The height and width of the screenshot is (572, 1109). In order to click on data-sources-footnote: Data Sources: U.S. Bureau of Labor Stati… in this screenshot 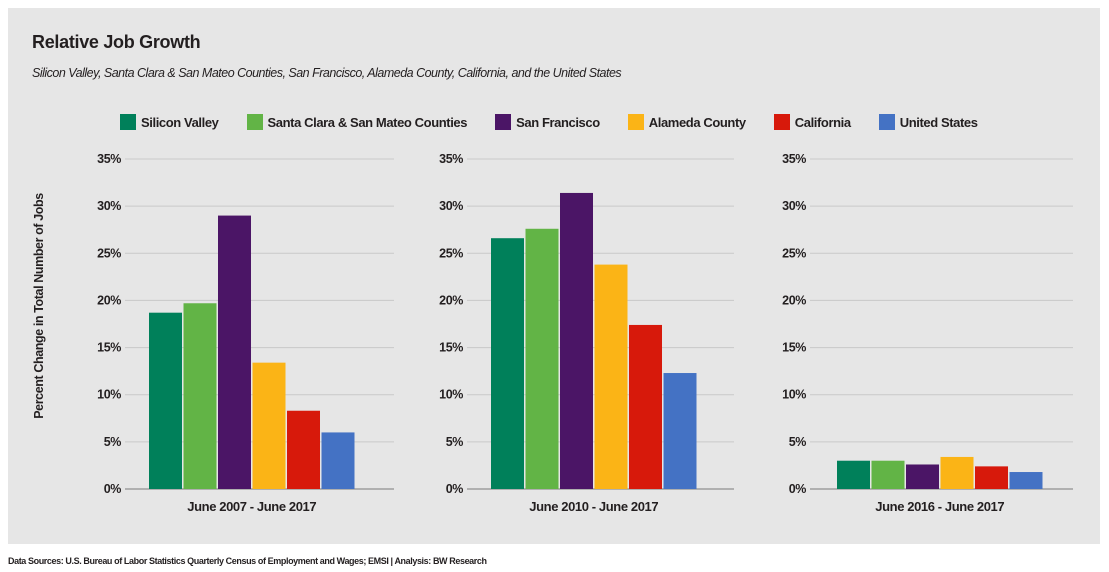, I will do `click(247, 561)`.